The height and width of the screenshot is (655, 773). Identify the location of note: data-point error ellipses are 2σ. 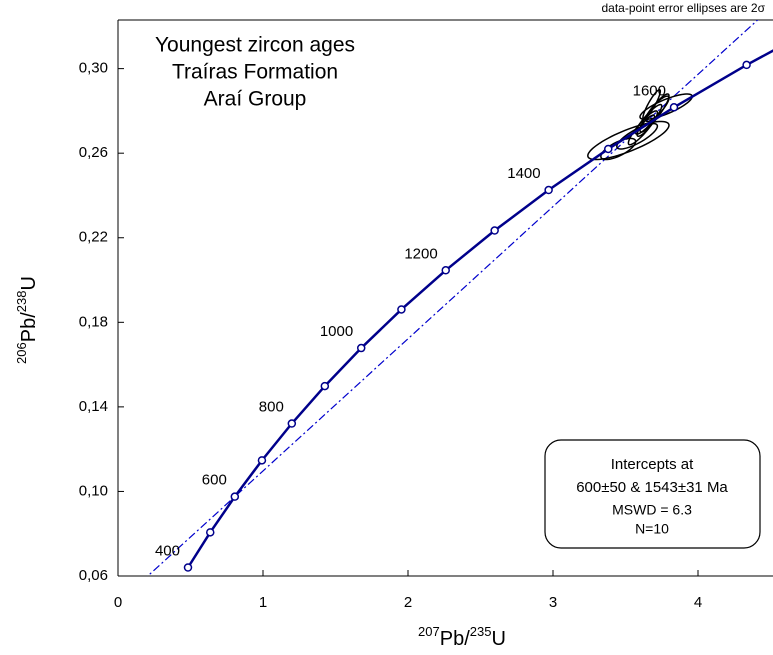
(684, 8).